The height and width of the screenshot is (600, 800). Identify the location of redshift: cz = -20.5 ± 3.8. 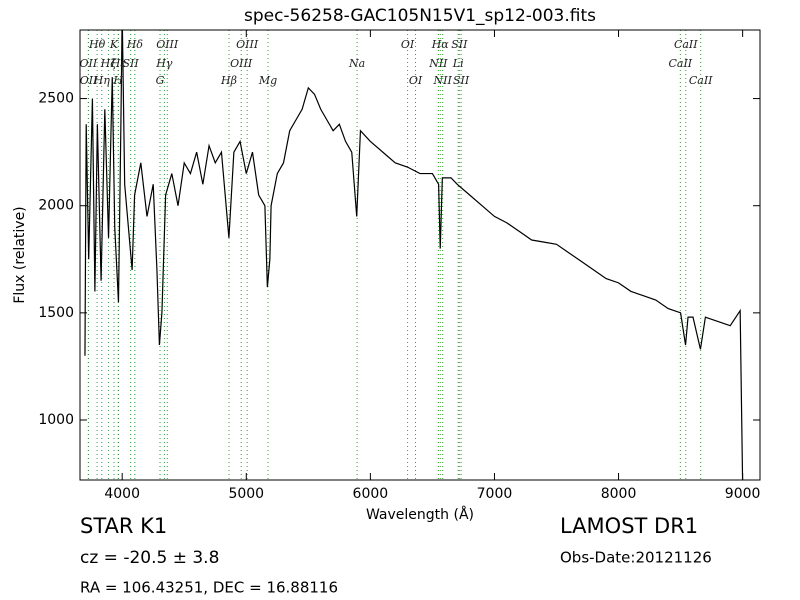
(149, 558).